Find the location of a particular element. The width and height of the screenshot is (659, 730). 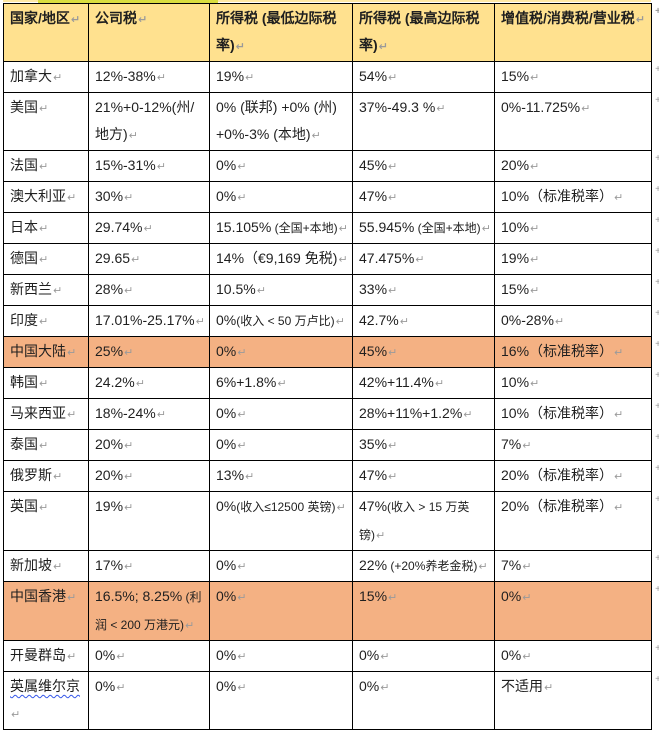

column-header-region: 国家/地区↵ is located at coordinates (46, 32).